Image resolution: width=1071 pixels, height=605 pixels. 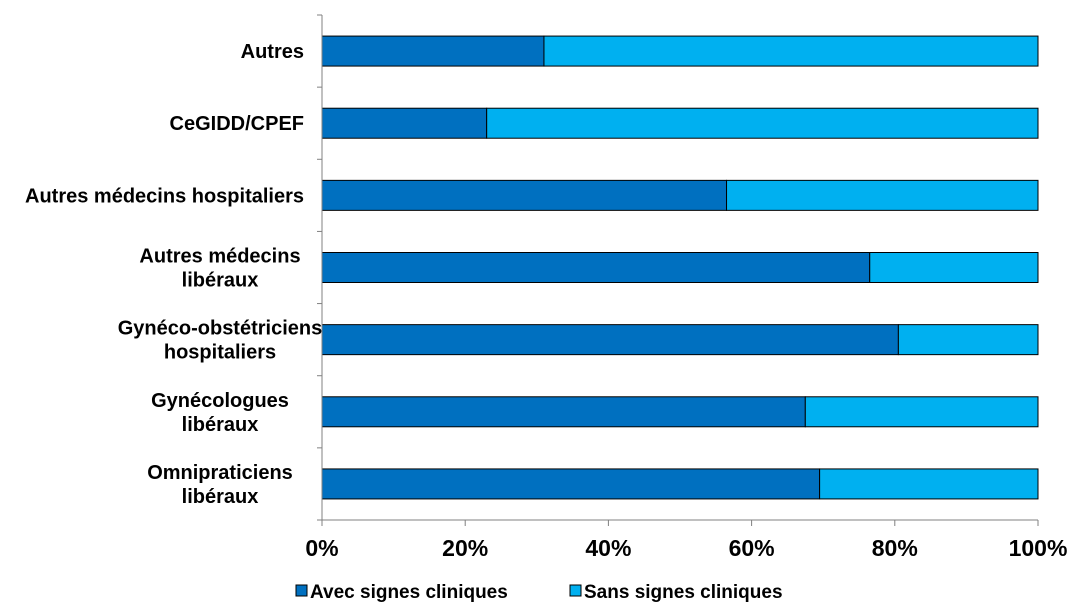 I want to click on category-label-5-0: Gynécologues, so click(x=220, y=401).